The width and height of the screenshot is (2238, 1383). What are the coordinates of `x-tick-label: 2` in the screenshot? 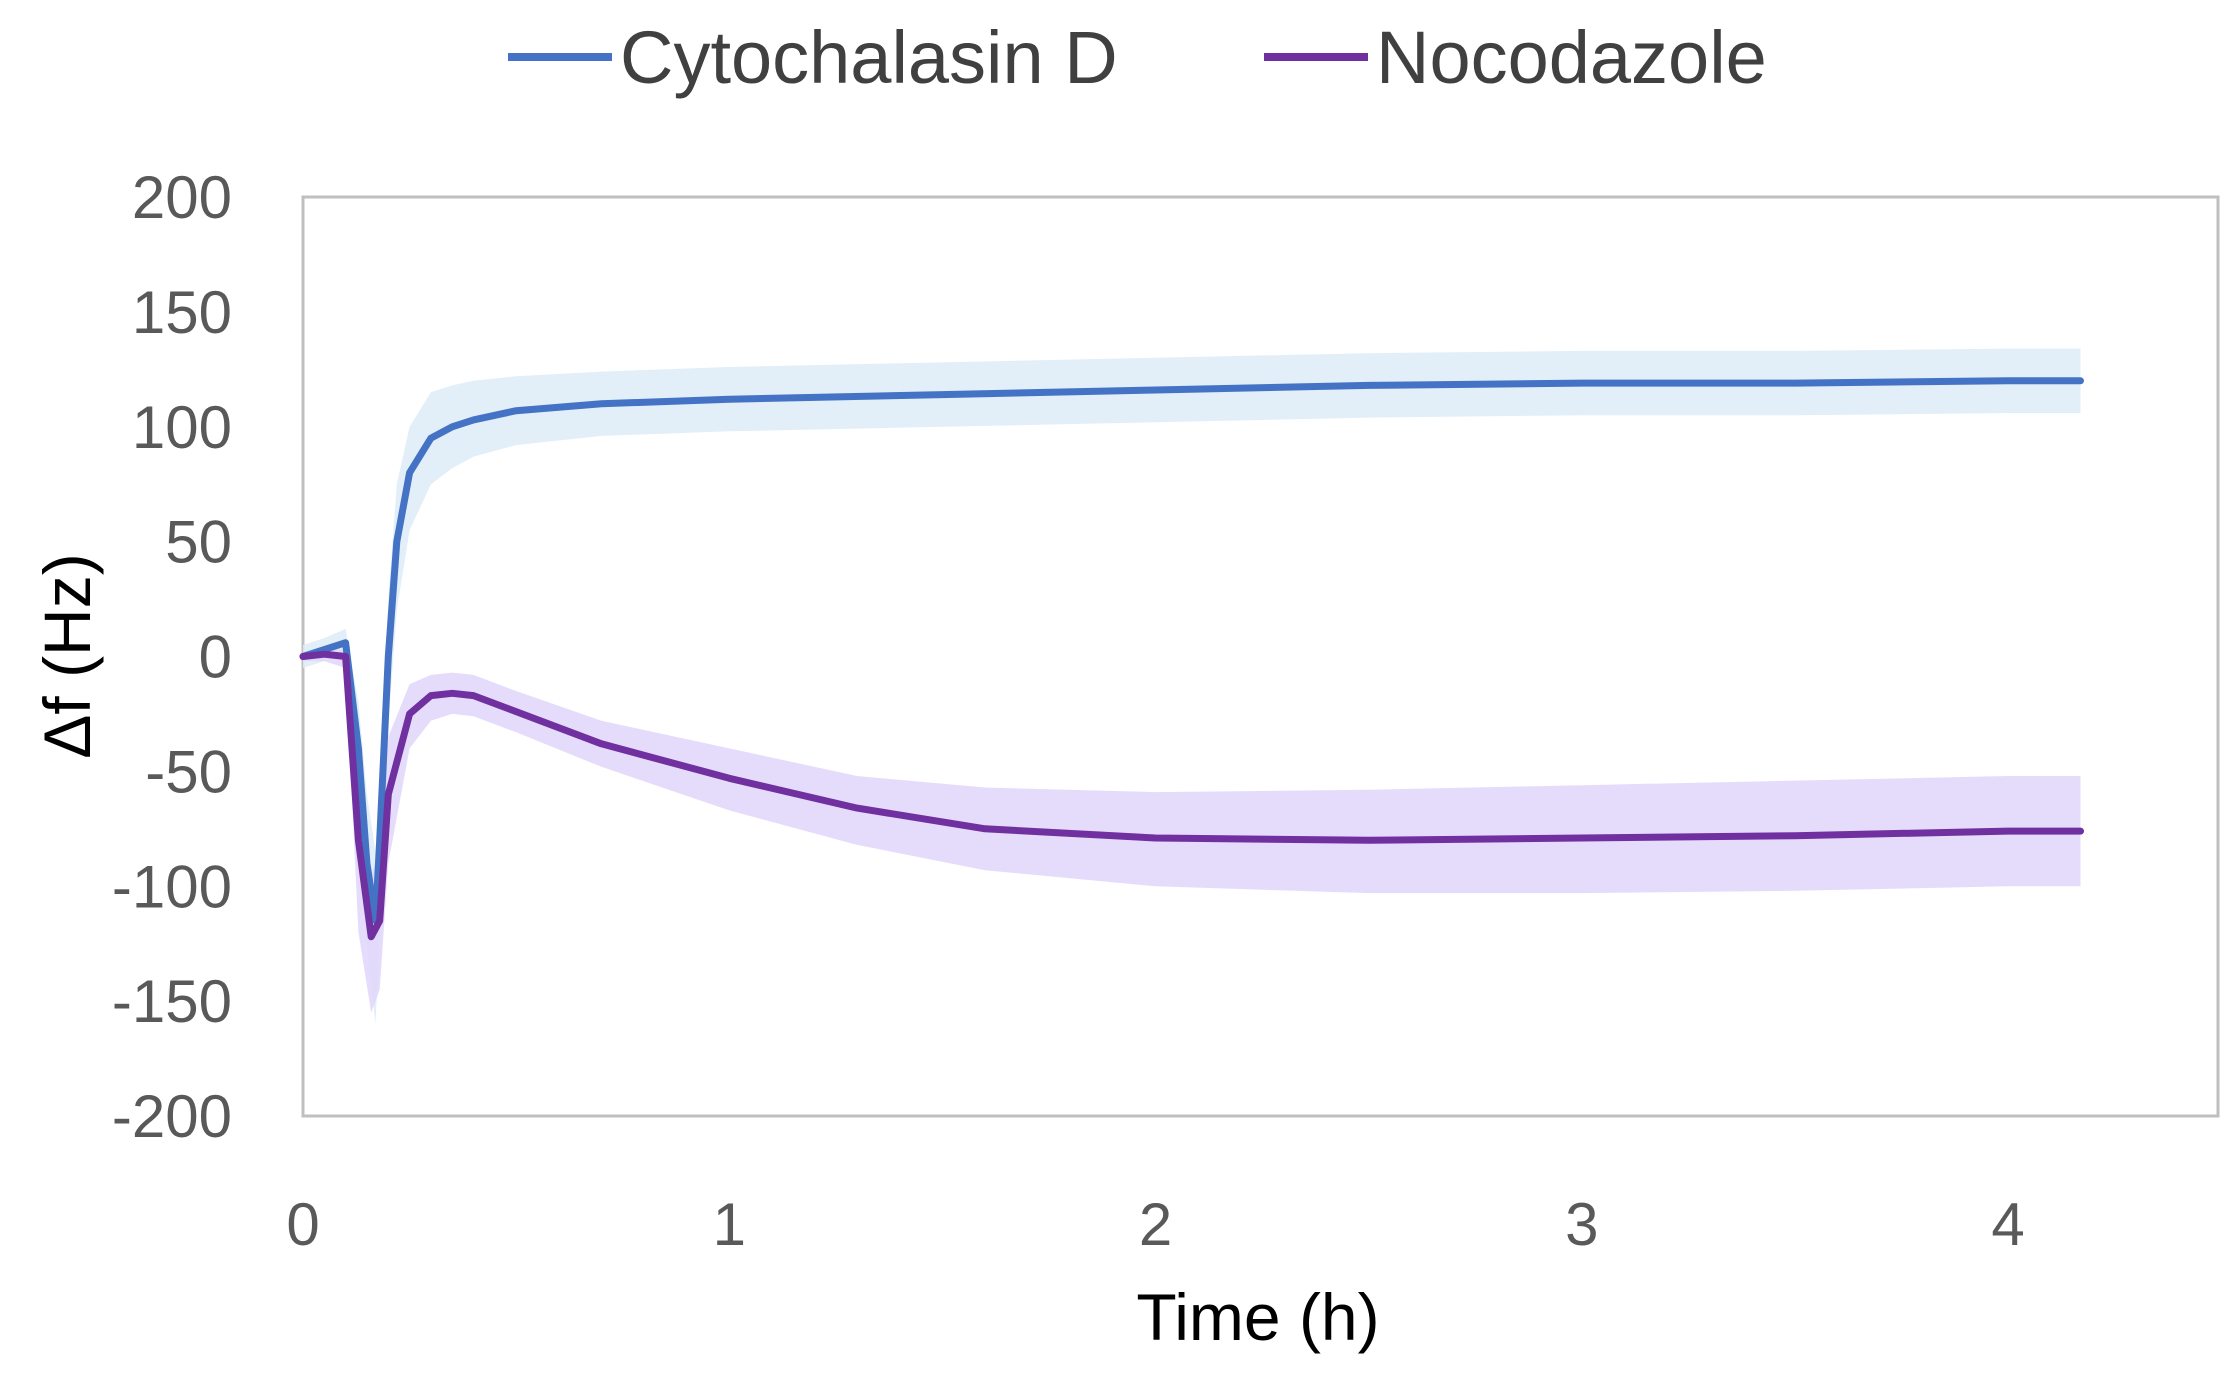 It's located at (1155, 1224).